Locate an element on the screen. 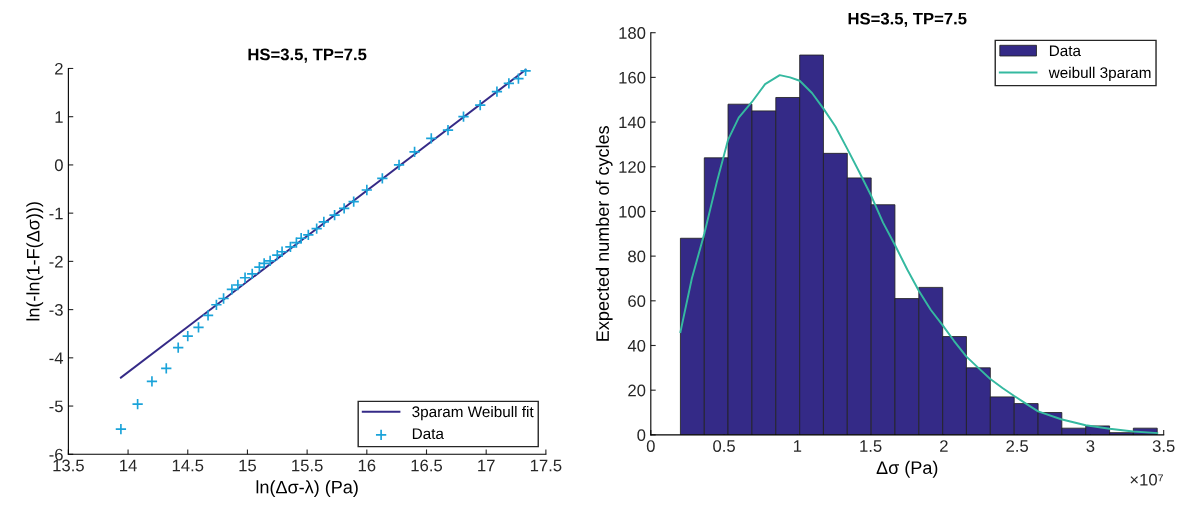 This screenshot has height=511, width=1179. x-tick-label: 16 is located at coordinates (367, 465).